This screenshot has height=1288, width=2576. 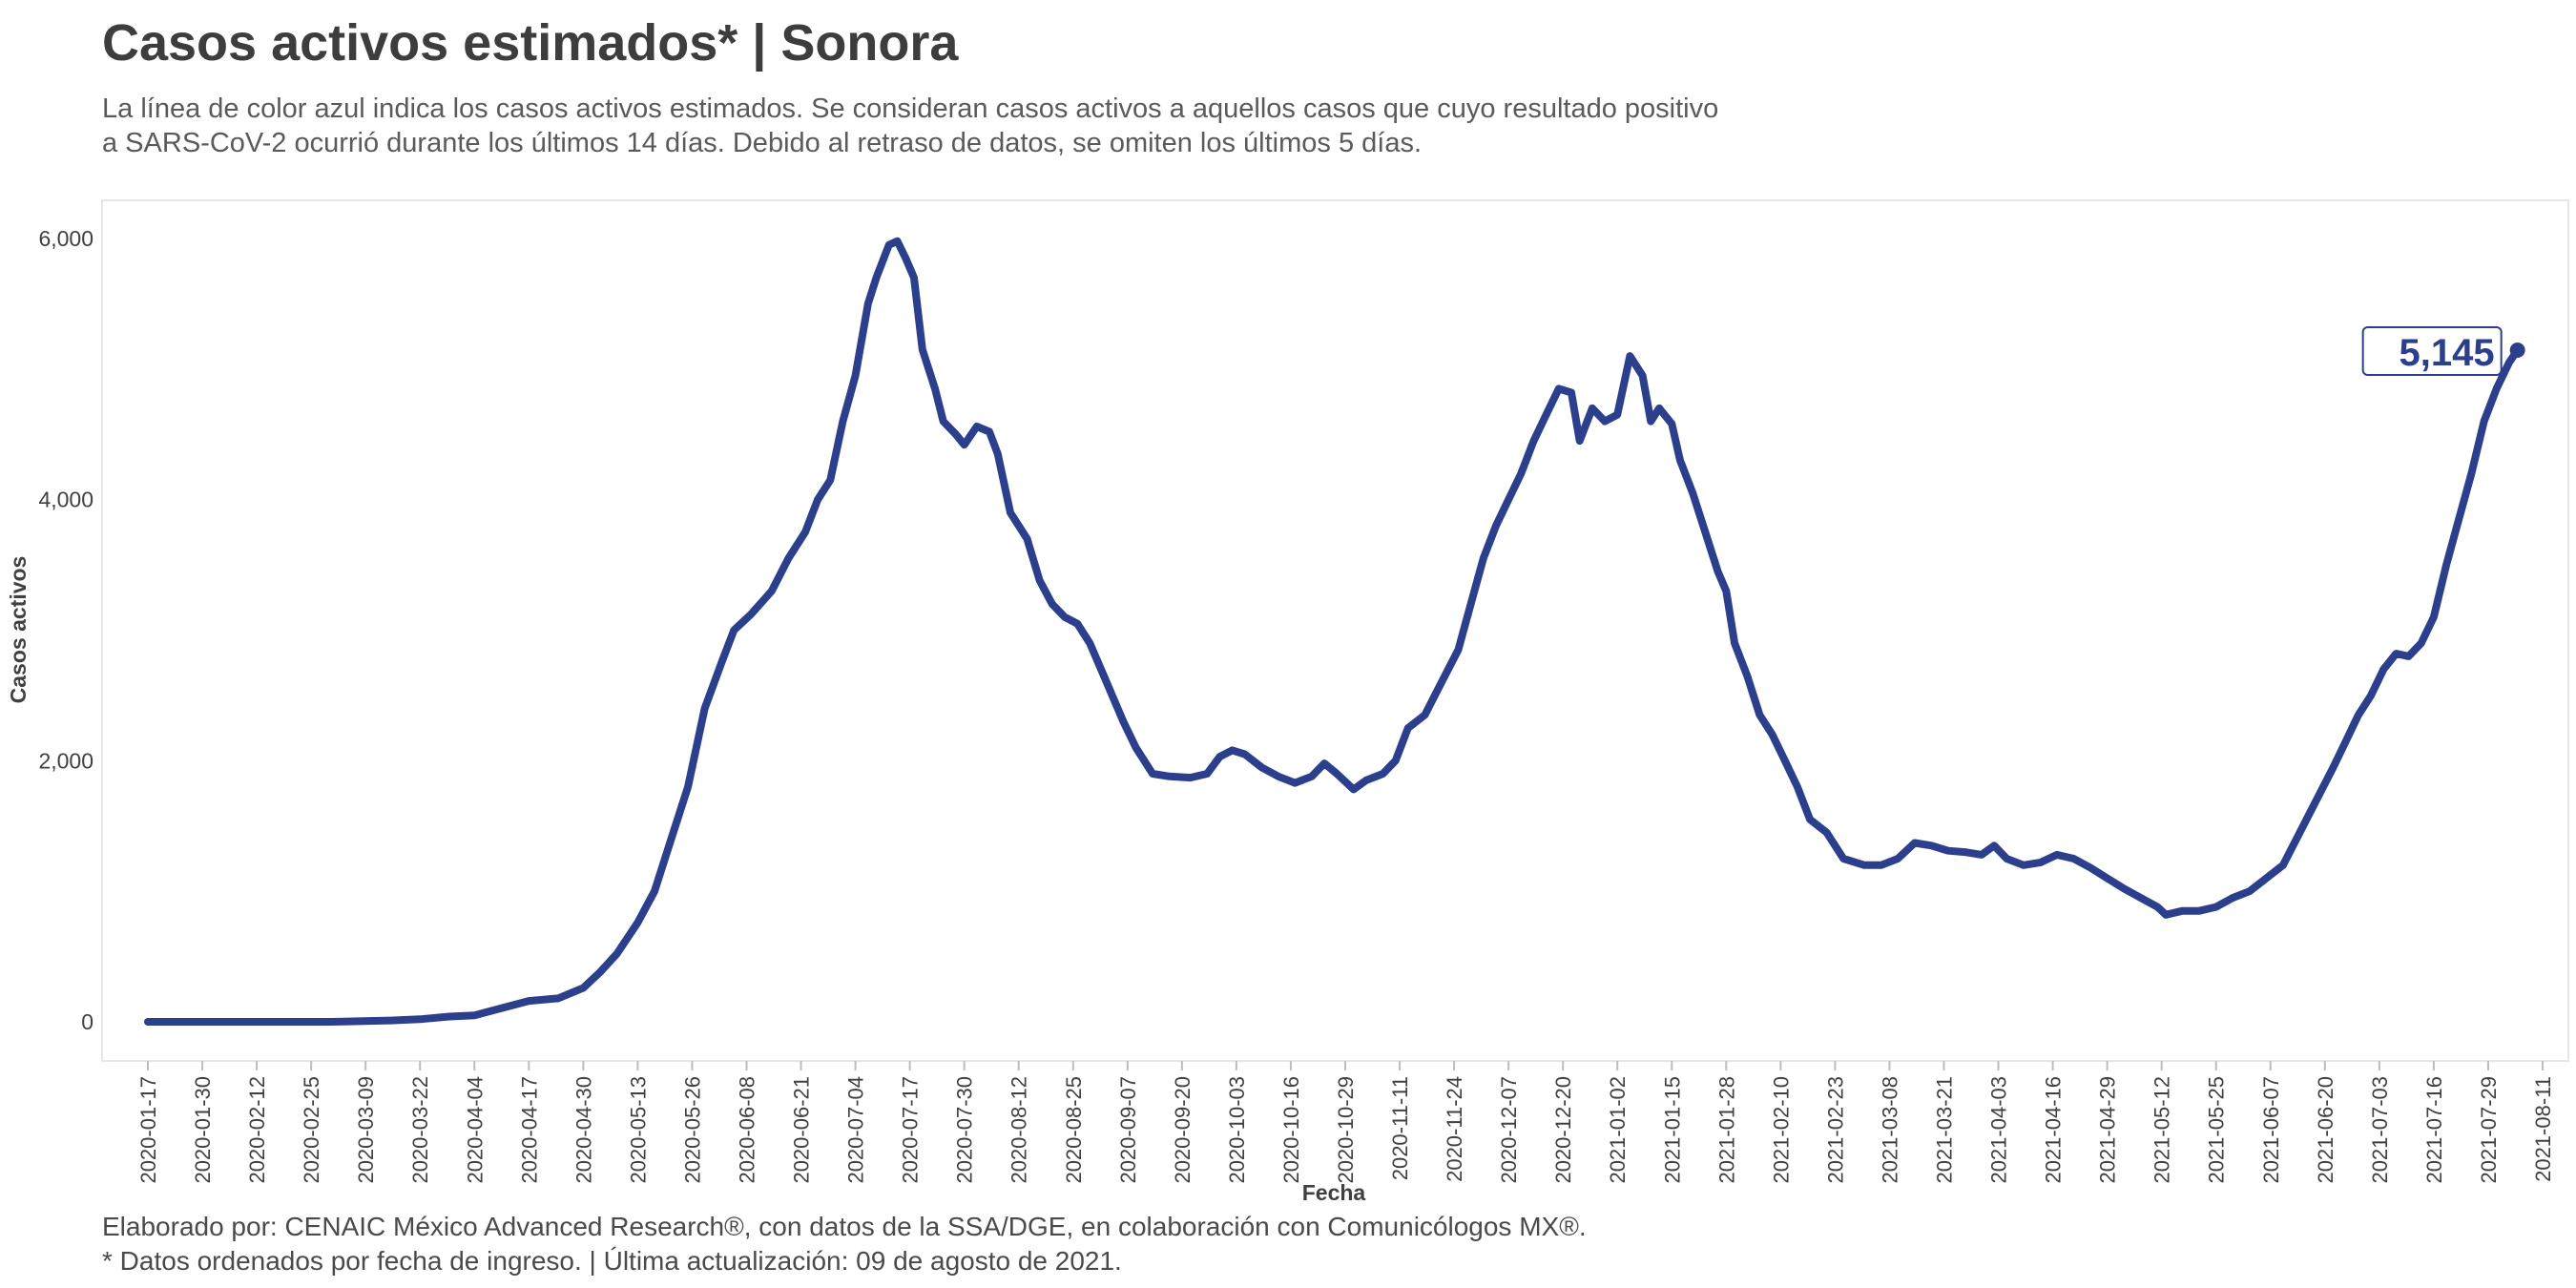 I want to click on x-tick-label: 2020-06-21, so click(x=802, y=1130).